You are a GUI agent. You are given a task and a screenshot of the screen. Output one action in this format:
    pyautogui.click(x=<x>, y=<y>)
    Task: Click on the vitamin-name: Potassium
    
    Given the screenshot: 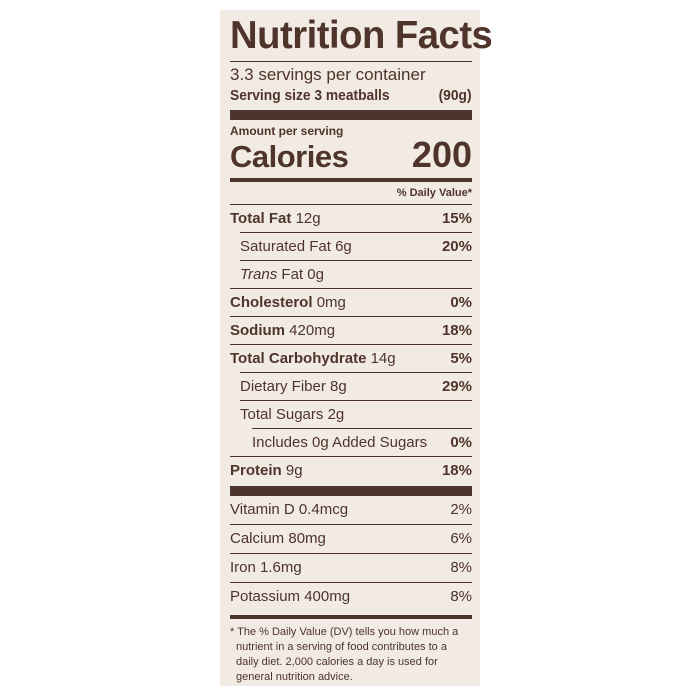 What is the action you would take?
    pyautogui.click(x=265, y=596)
    